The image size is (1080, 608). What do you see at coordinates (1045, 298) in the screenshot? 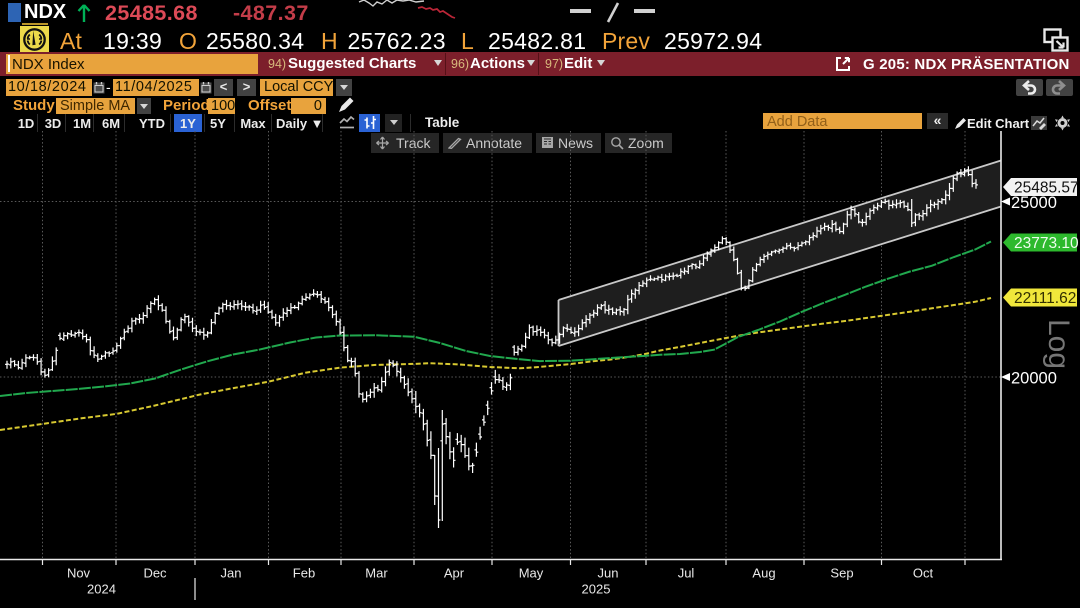
I see `svg-text: 22111.62` at bounding box center [1045, 298].